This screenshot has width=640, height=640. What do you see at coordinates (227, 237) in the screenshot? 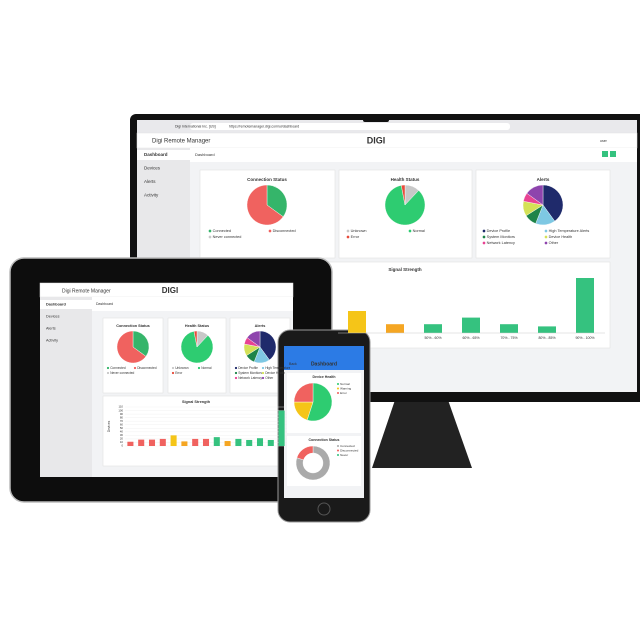
I see `legend-label: Never connected` at bounding box center [227, 237].